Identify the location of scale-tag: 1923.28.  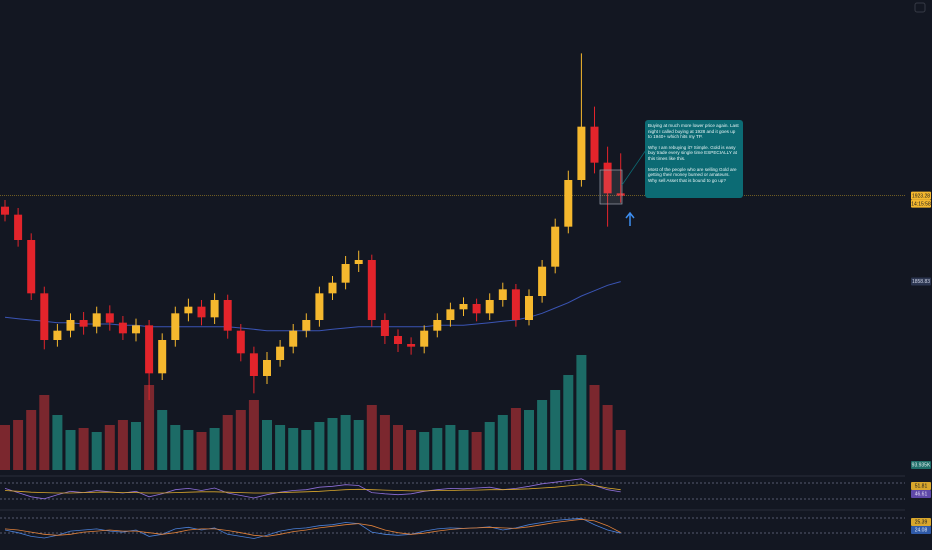
(921, 196).